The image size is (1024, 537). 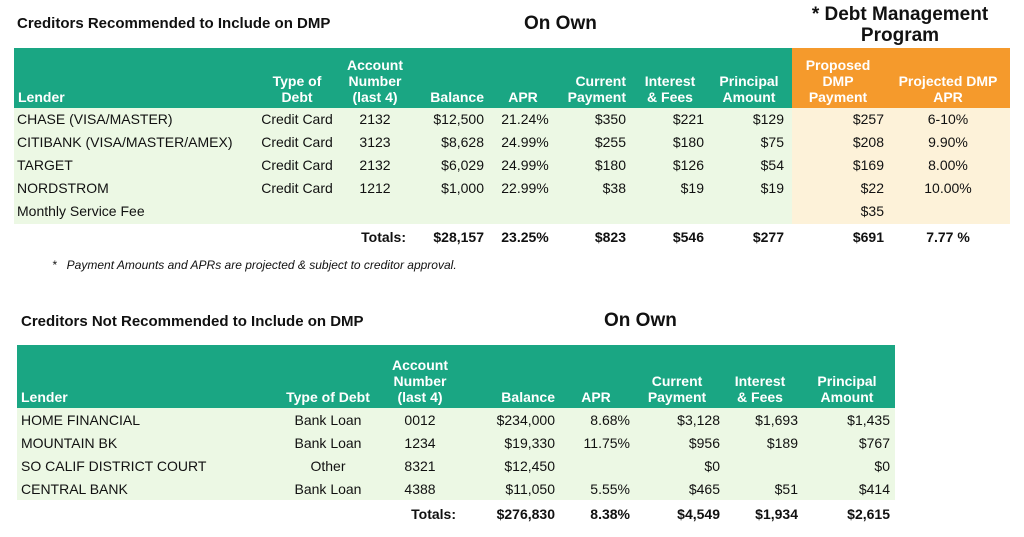 I want to click on t1-header-current-payment-line2: Payment, so click(x=596, y=97).